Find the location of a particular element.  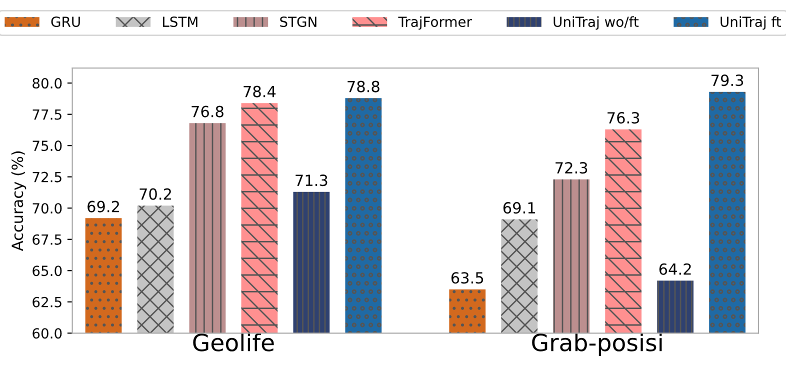

y-tick-label: 70.0 is located at coordinates (47, 208).